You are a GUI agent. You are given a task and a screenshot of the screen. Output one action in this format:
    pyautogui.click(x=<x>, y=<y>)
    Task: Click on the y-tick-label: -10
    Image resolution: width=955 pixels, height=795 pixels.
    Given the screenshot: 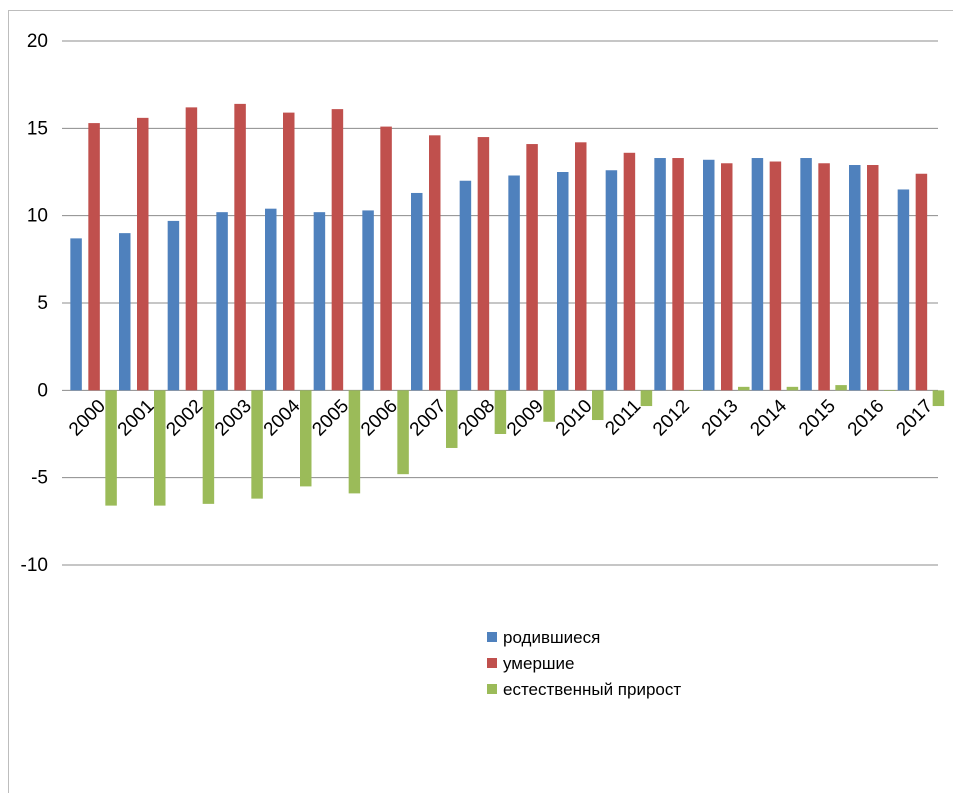 What is the action you would take?
    pyautogui.click(x=34, y=565)
    